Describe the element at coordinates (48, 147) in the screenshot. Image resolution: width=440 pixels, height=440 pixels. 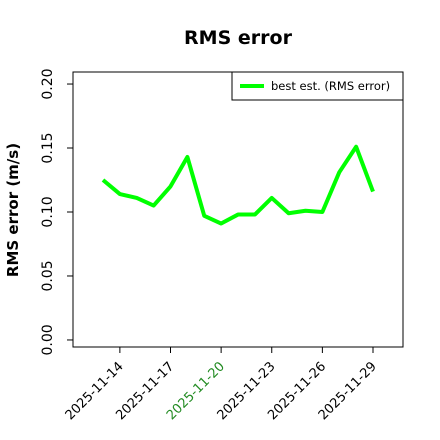
I see `y-tick-label: 0.15` at that location.